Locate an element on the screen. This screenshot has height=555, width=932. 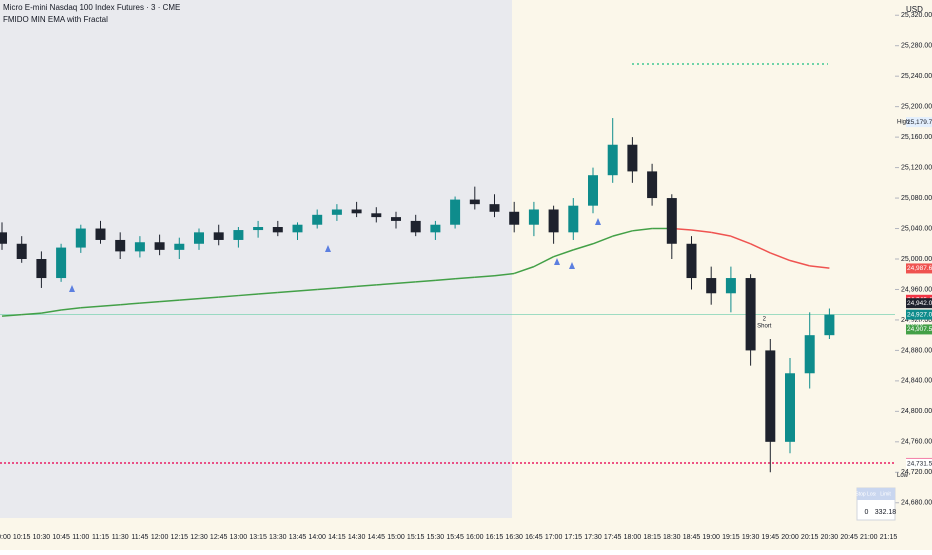
x-tick-label: 12:45 is located at coordinates (219, 537).